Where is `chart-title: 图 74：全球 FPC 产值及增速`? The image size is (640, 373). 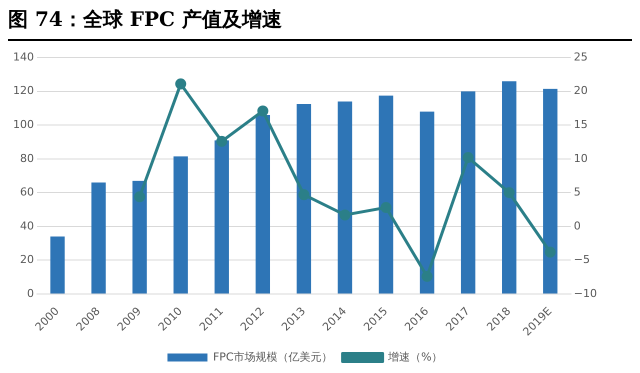 chart-title: 图 74：全球 FPC 产值及增速 is located at coordinates (320, 23).